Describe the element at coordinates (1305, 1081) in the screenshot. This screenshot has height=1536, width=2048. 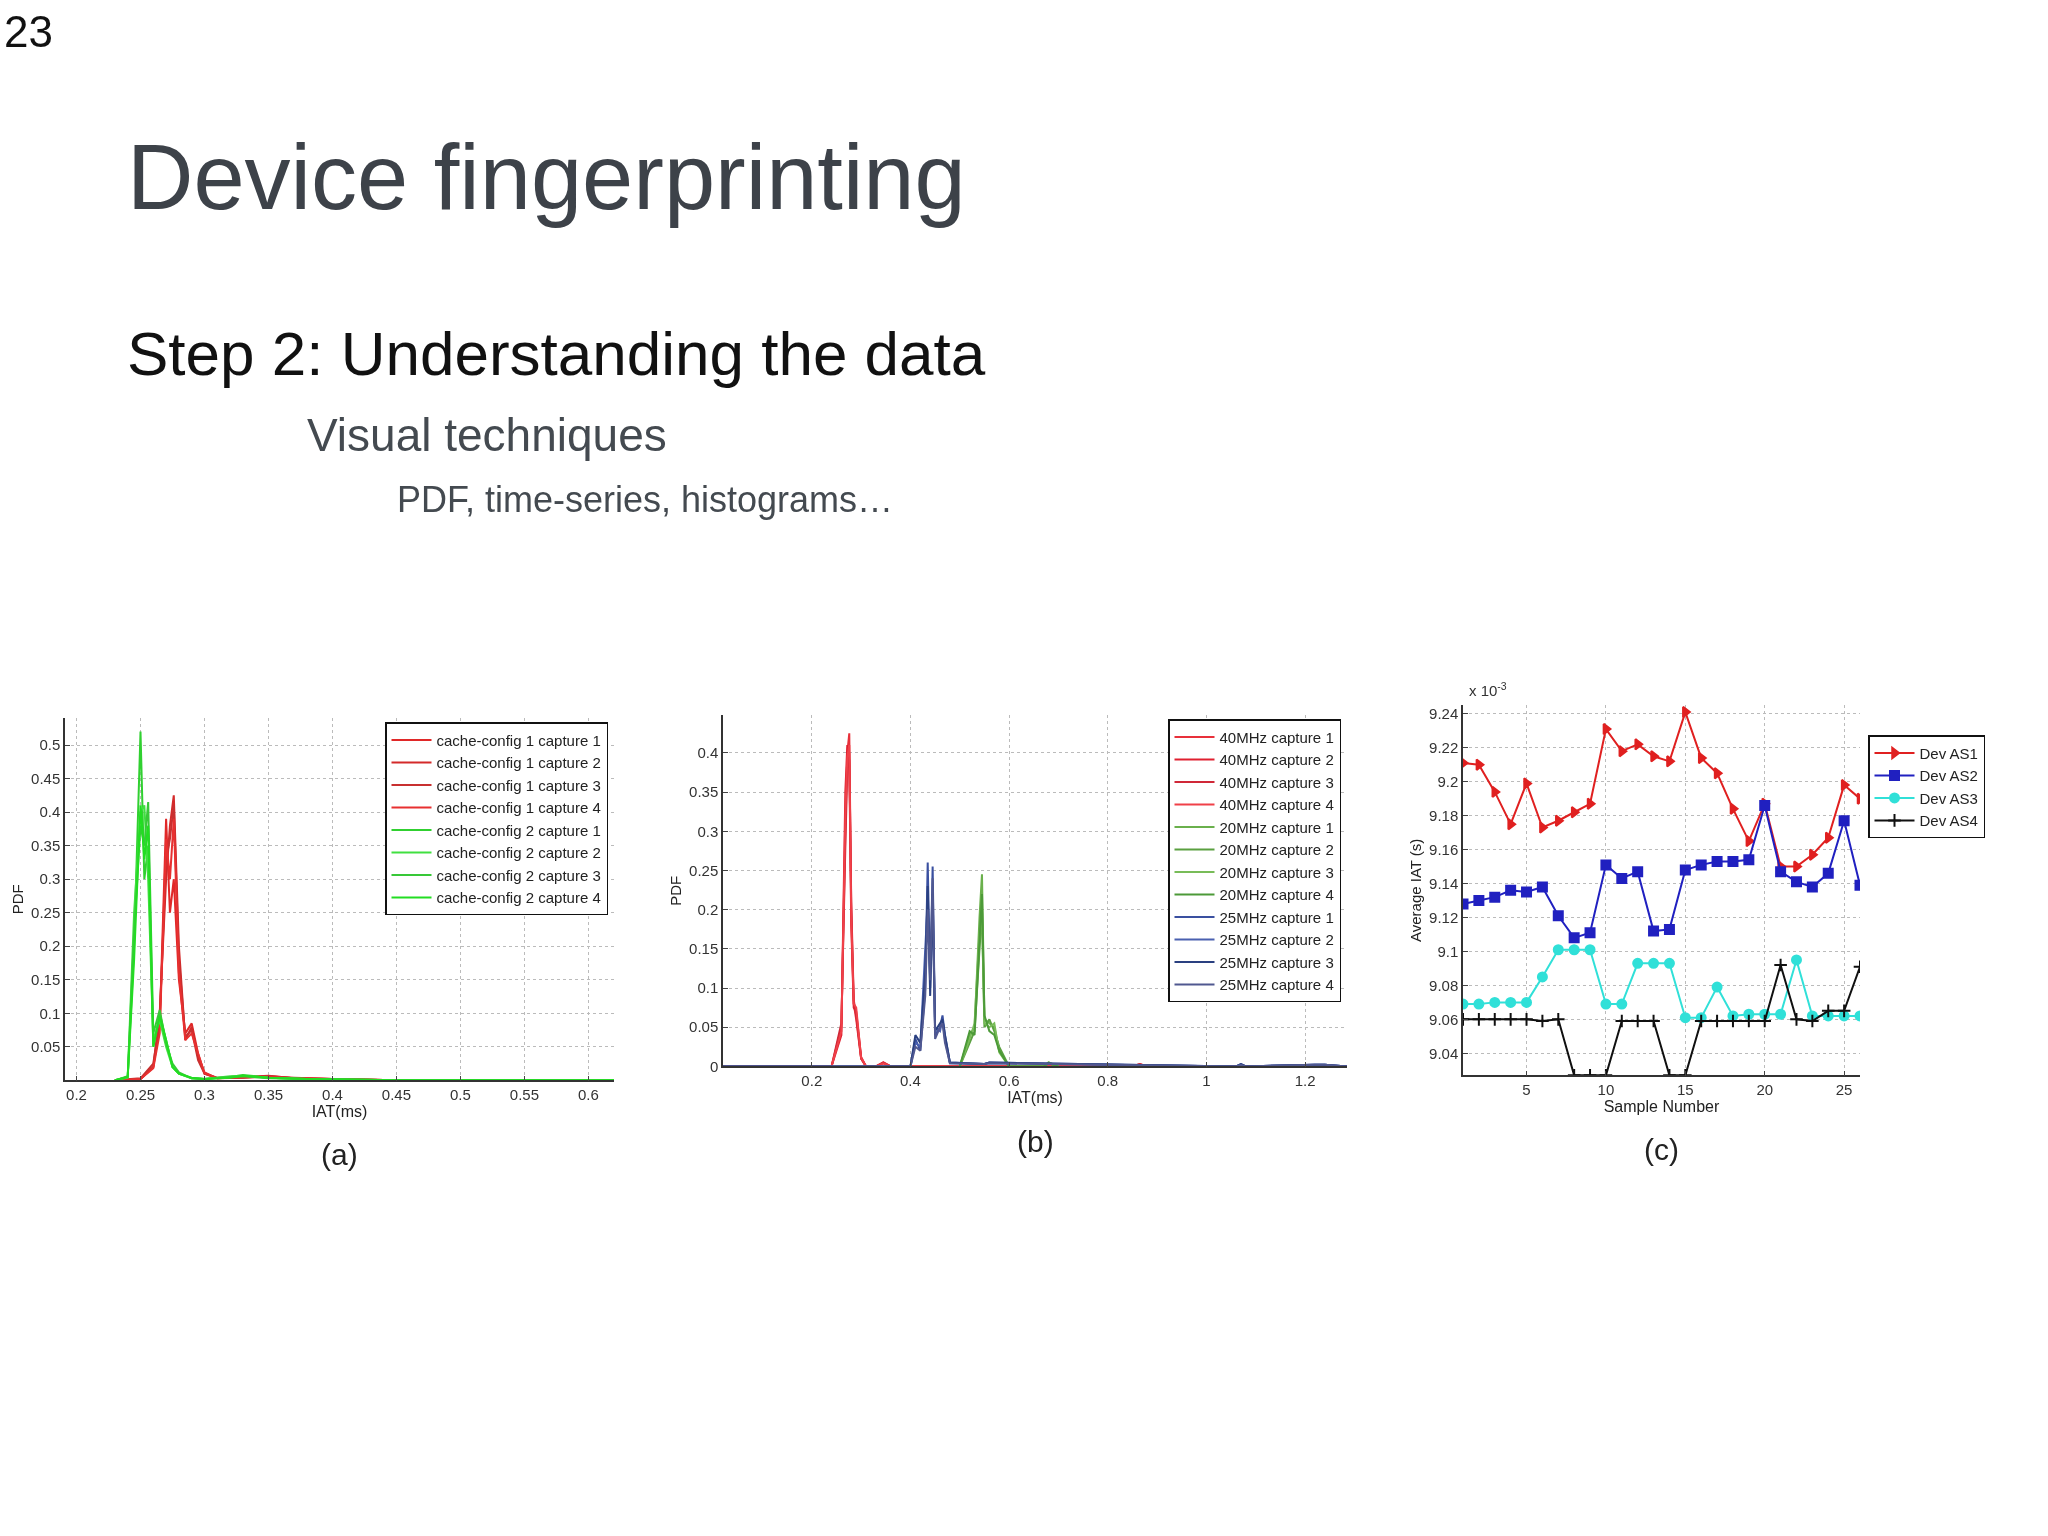
I see `x-tick-label: 1.2` at that location.